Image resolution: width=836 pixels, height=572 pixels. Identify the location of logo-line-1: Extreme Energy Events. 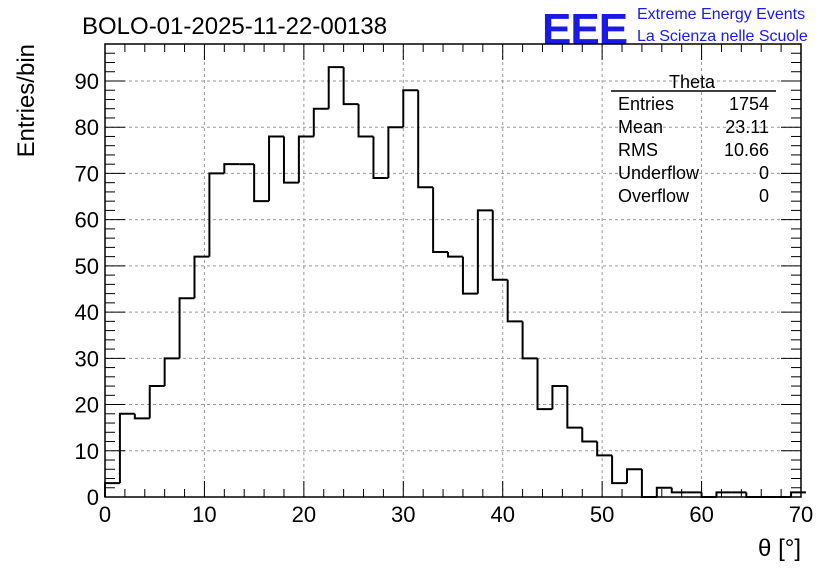
(721, 14).